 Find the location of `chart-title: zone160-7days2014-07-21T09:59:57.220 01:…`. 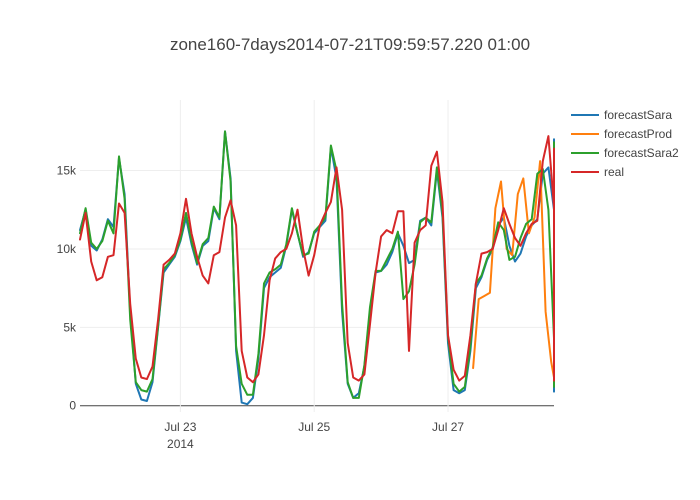

chart-title: zone160-7days2014-07-21T09:59:57.220 01:… is located at coordinates (350, 44).